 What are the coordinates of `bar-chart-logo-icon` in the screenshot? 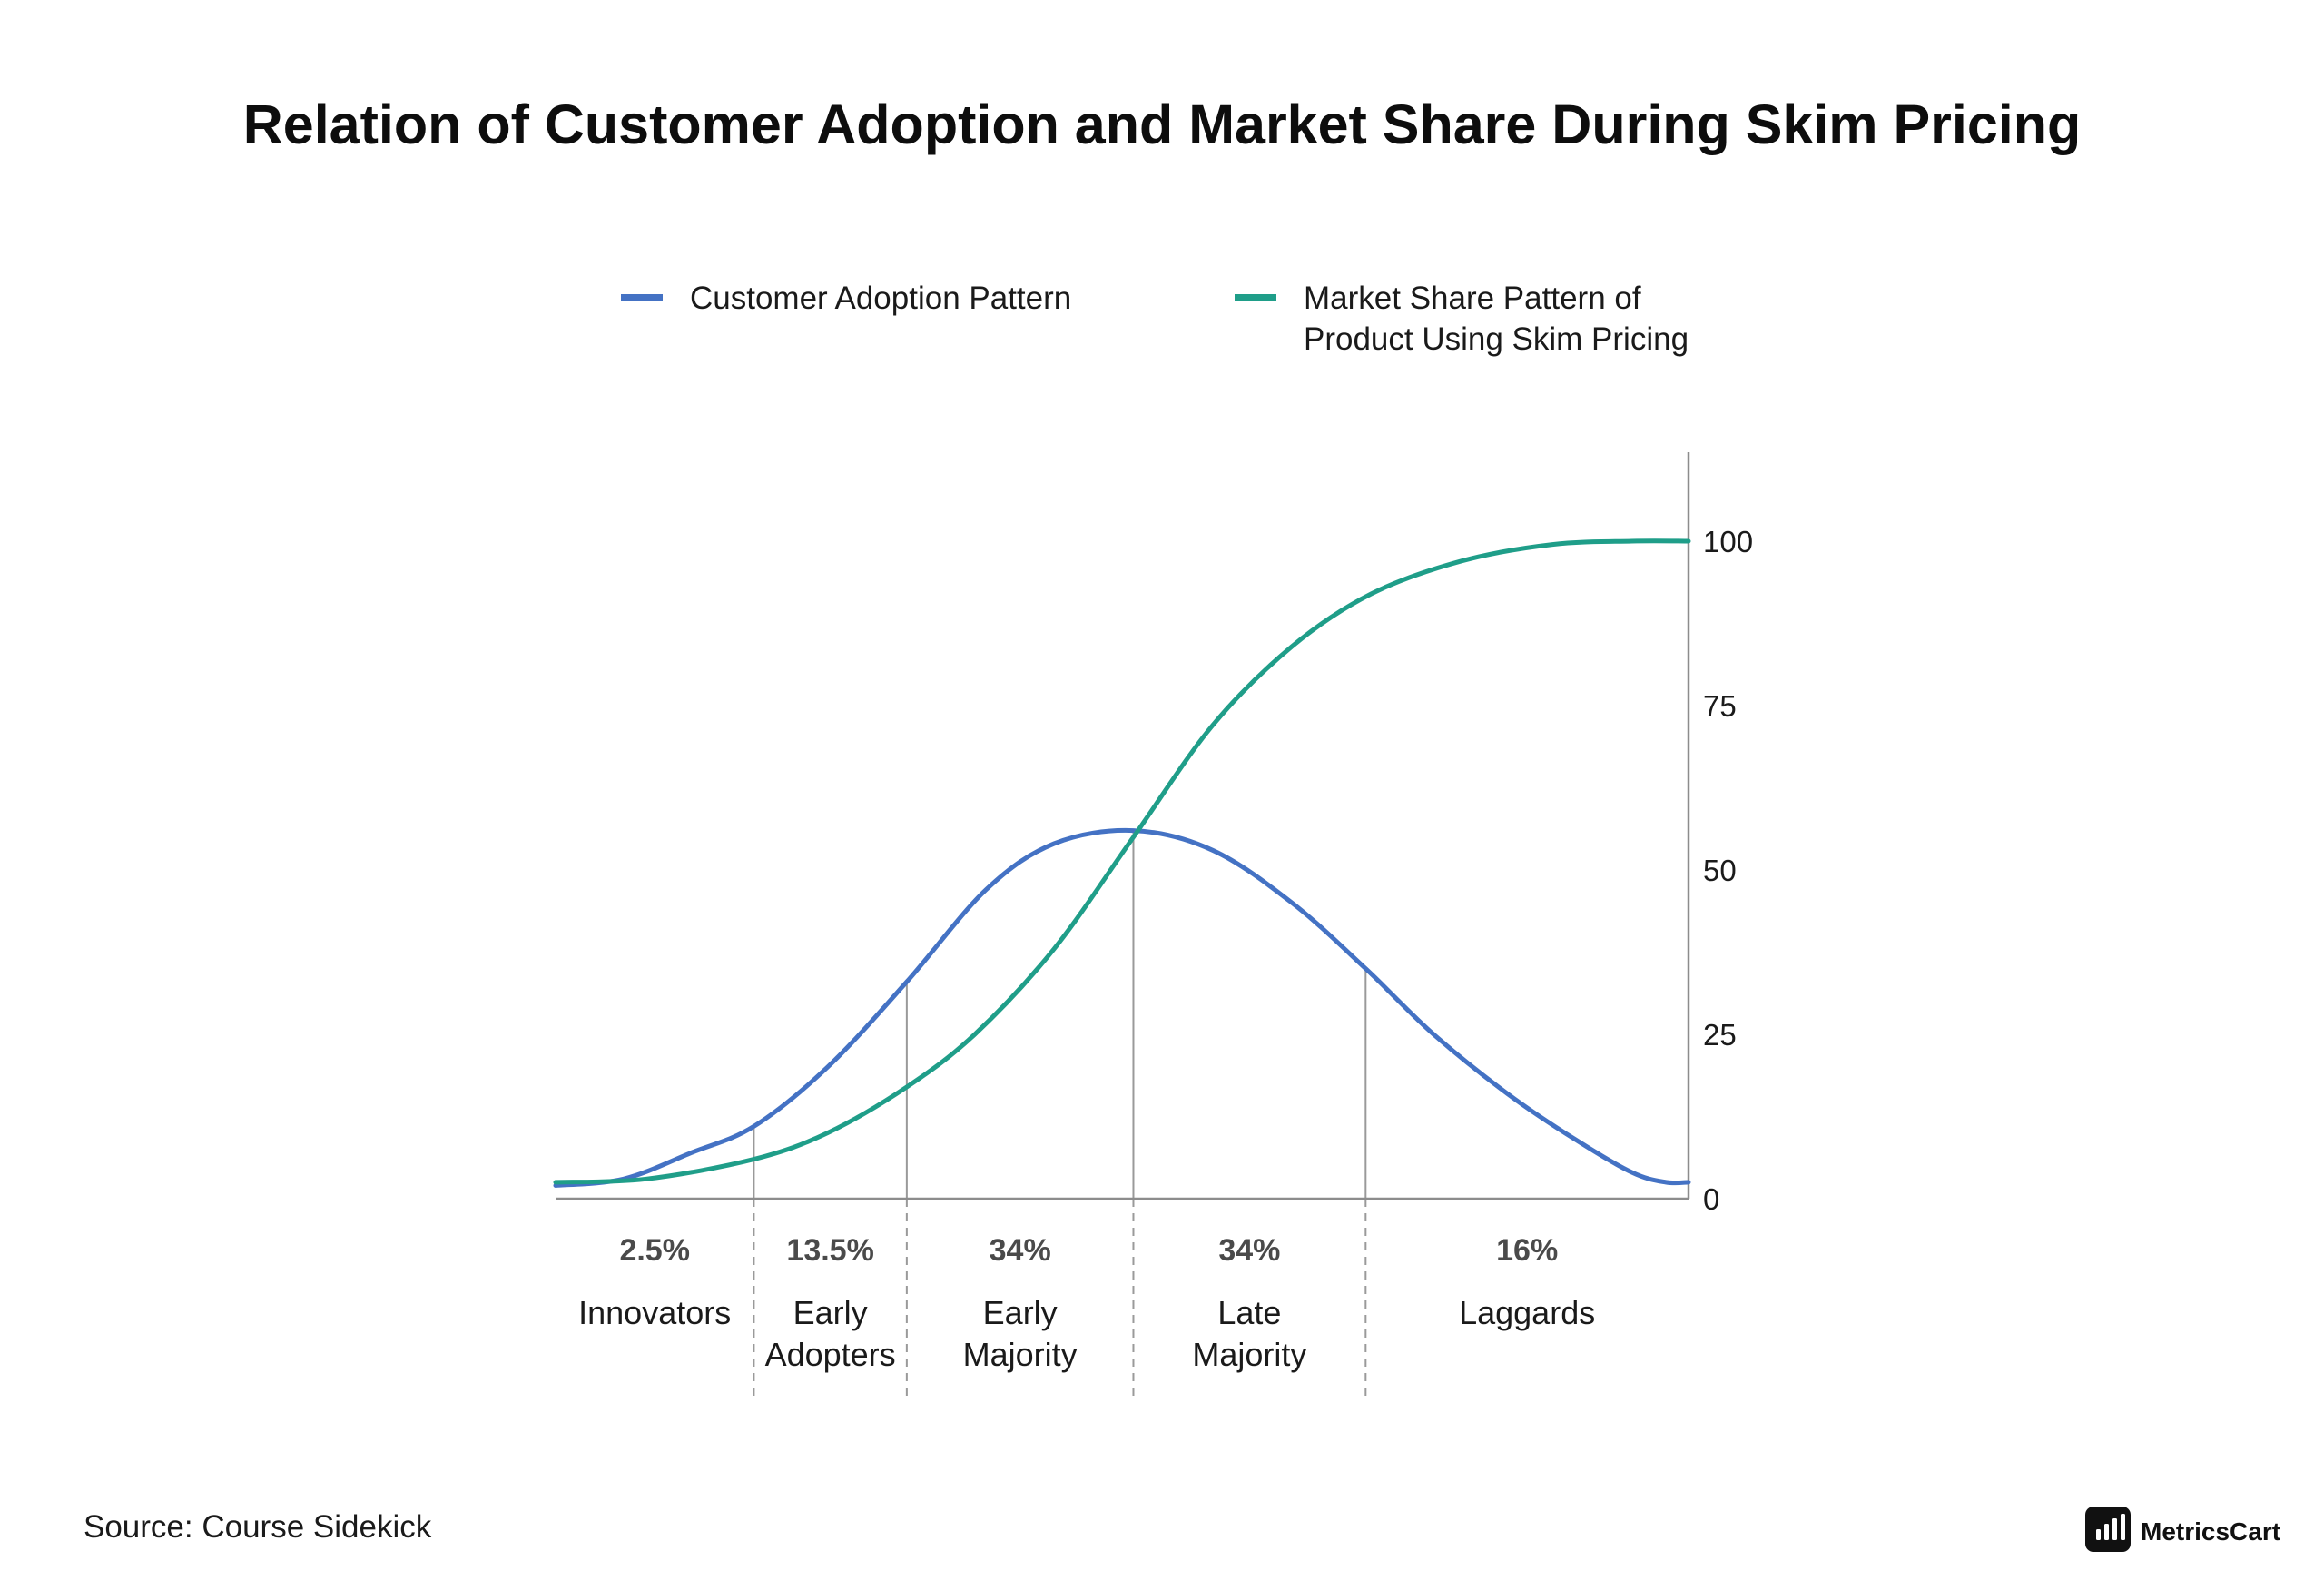 It's located at (2110, 1527).